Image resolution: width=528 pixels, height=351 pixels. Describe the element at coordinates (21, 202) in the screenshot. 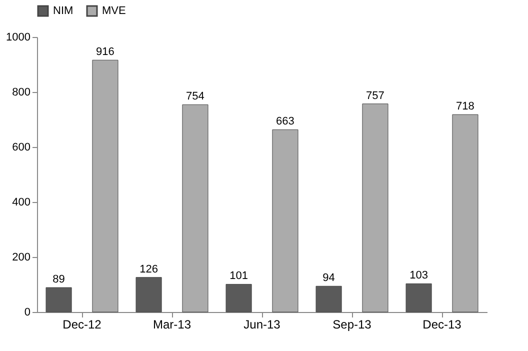

I see `y-tick-label: 400` at that location.